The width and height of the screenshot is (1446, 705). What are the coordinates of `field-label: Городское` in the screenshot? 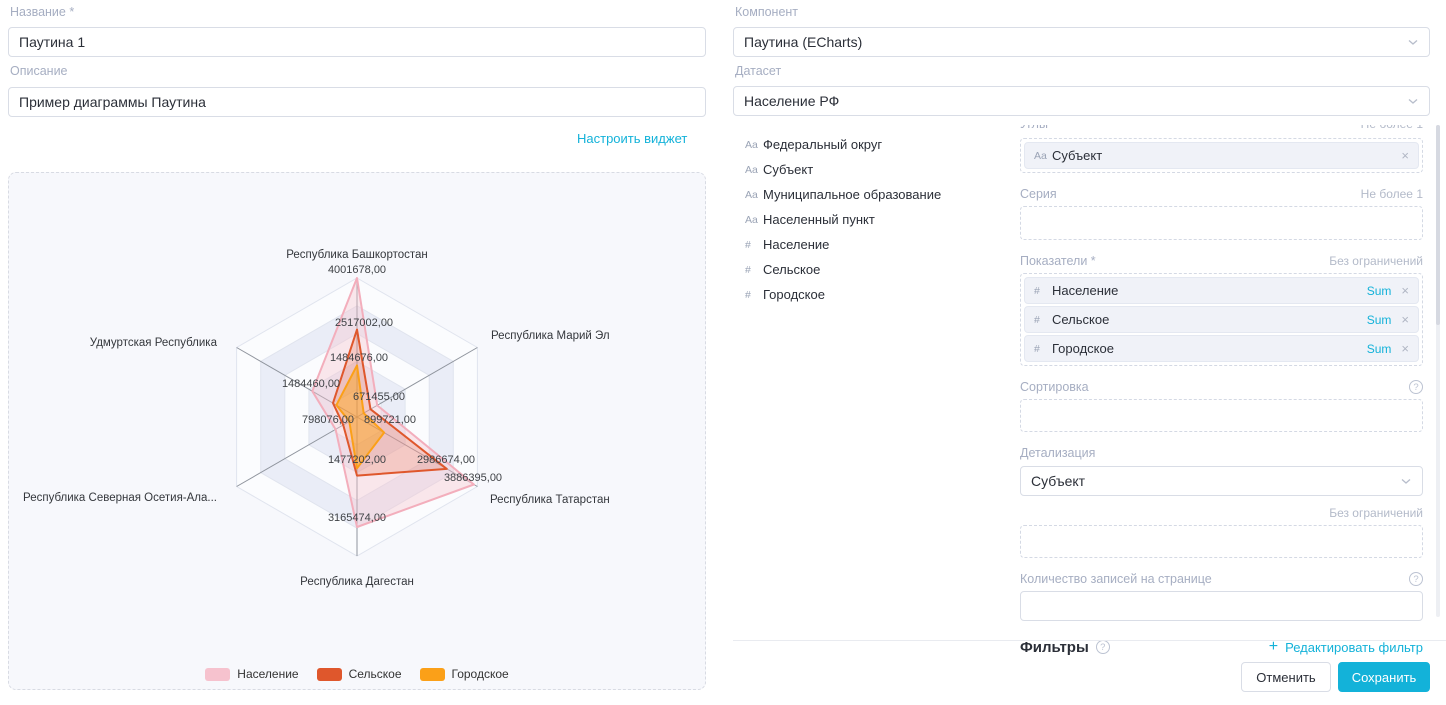 It's located at (794, 294).